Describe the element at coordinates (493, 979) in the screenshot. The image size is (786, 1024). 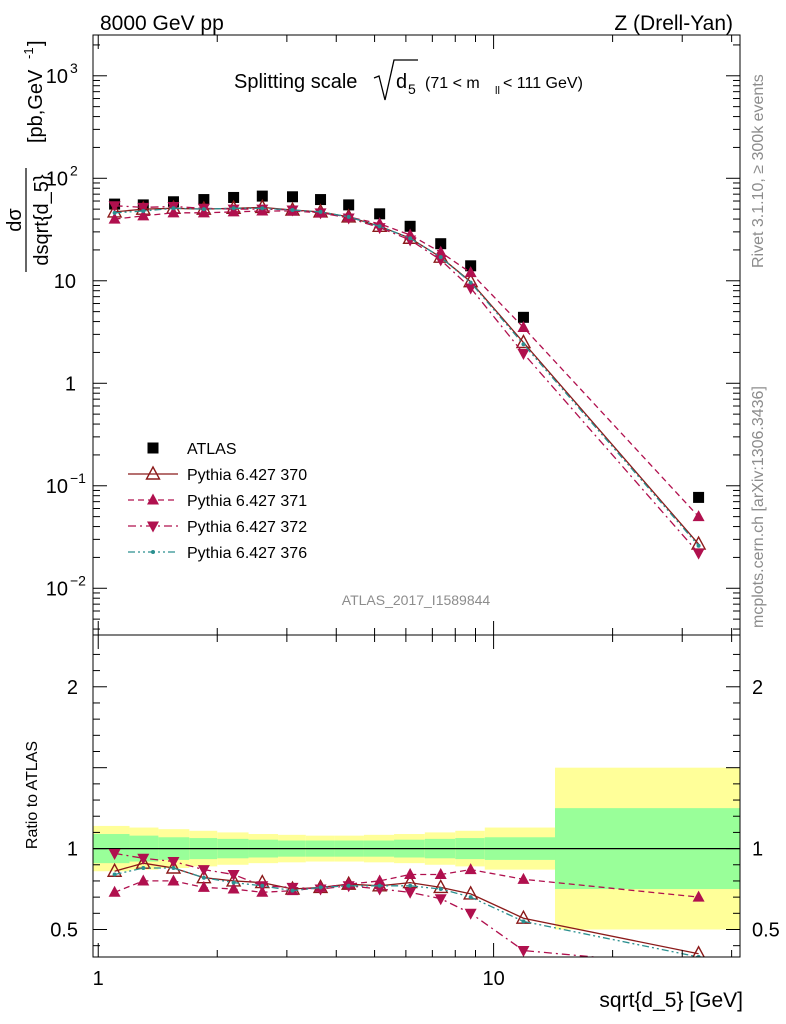
I see `x-tick-label: 10` at that location.